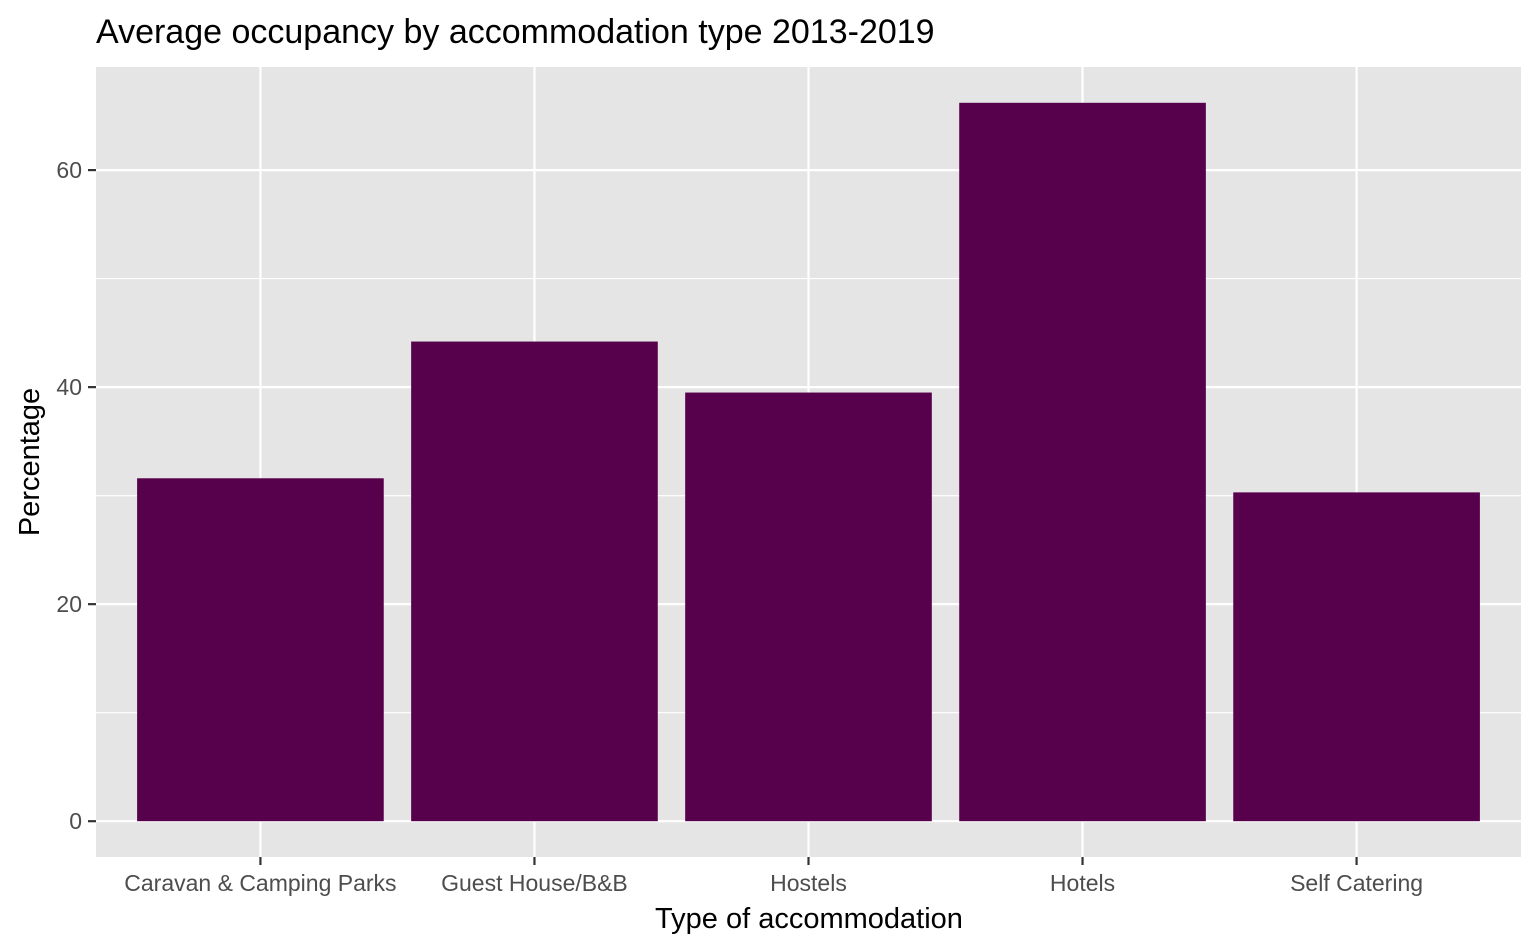  What do you see at coordinates (30, 462) in the screenshot?
I see `y-axis-title: Percentage` at bounding box center [30, 462].